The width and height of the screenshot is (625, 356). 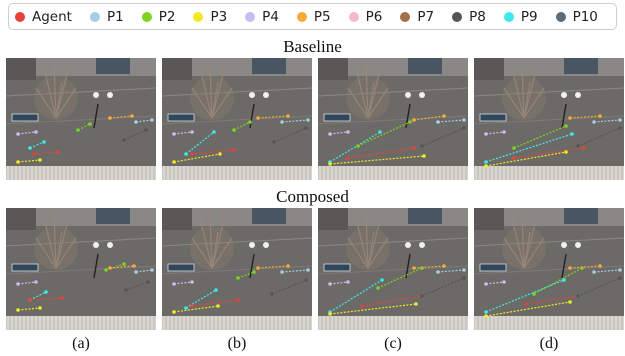 I want to click on legend-item-p6: P6, so click(x=365, y=17).